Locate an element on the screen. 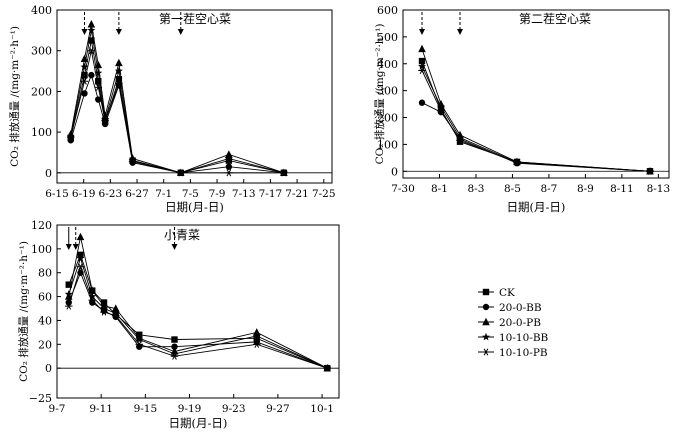 This screenshot has height=445, width=683. x-tick-label: 8-11 is located at coordinates (622, 189).